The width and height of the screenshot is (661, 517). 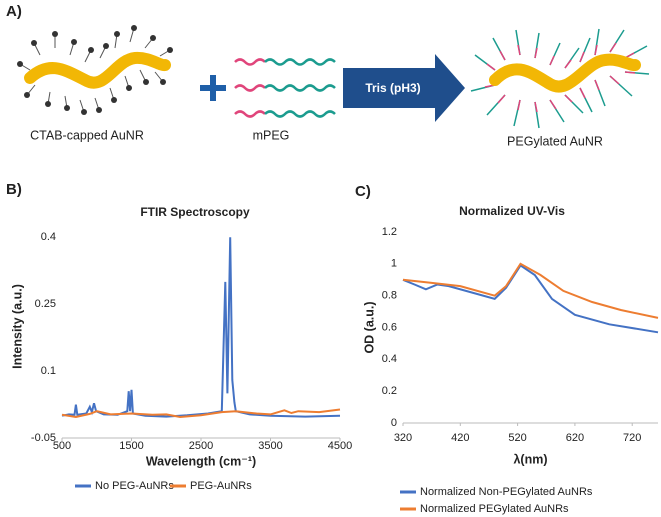 I want to click on x-axis-label: Wavelength (cm⁻¹), so click(x=201, y=461).